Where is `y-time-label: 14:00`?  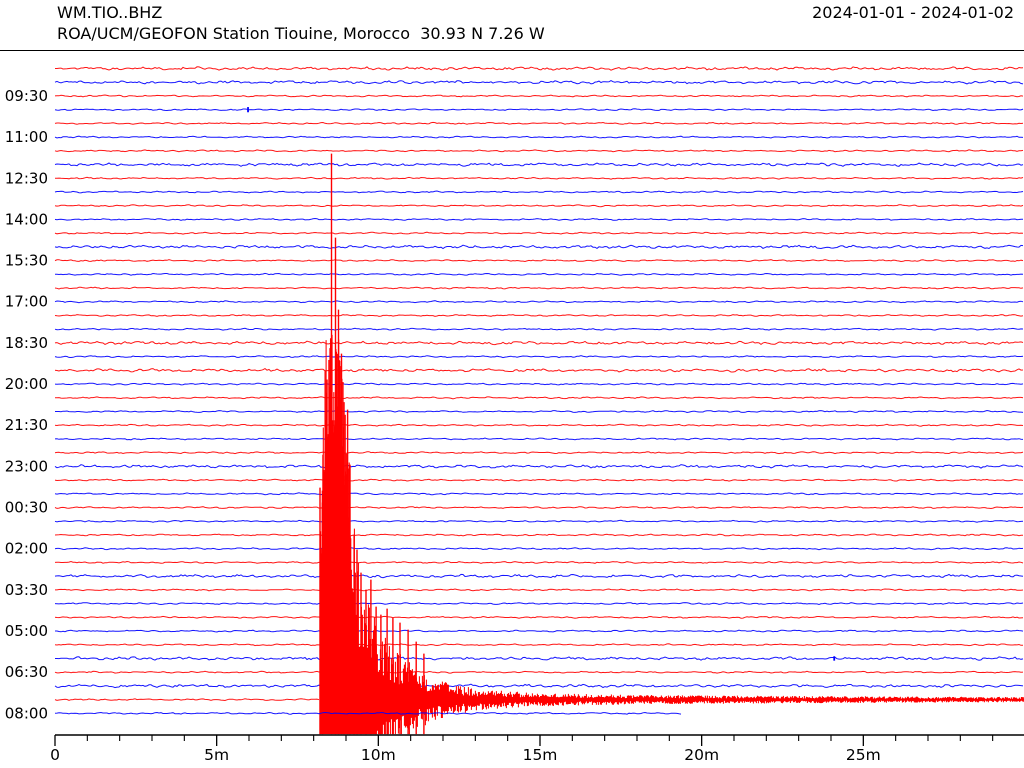
y-time-label: 14:00 is located at coordinates (26, 219).